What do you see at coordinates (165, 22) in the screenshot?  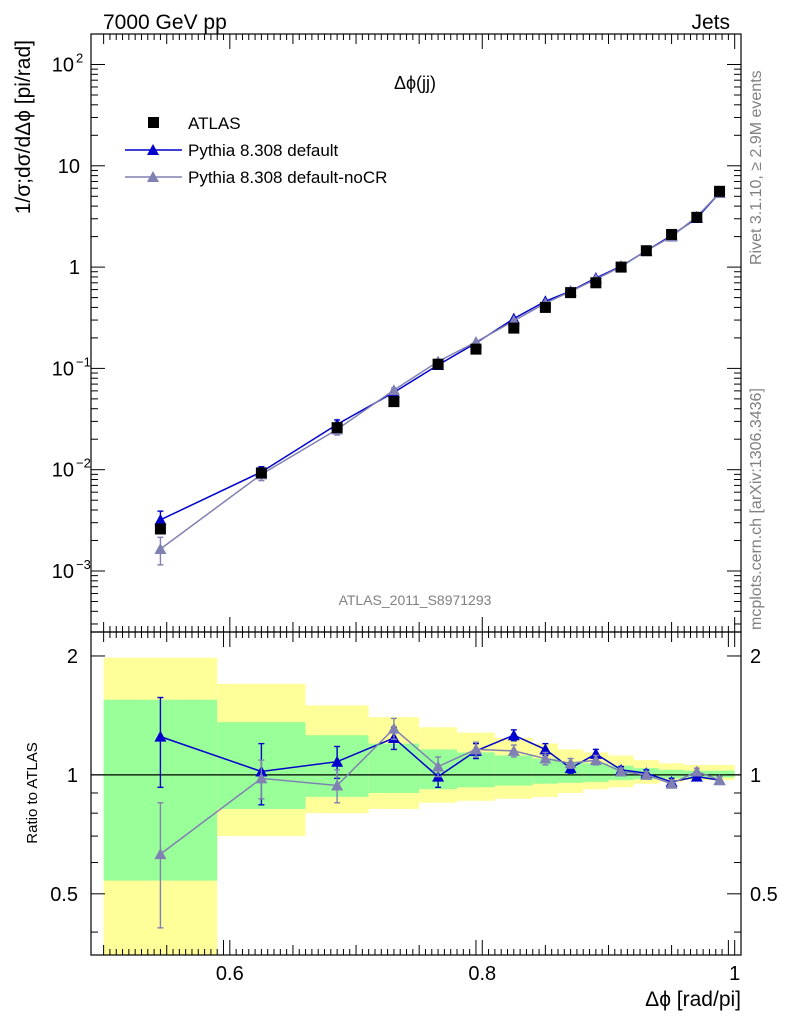 I see `header-left: 7000 GeV pp` at bounding box center [165, 22].